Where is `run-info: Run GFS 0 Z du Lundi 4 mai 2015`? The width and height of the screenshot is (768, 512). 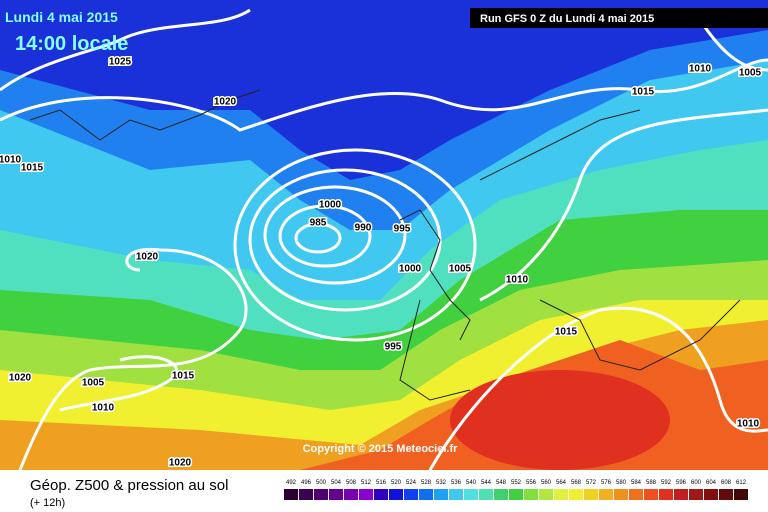
run-info: Run GFS 0 Z du Lundi 4 mai 2015 is located at coordinates (567, 19).